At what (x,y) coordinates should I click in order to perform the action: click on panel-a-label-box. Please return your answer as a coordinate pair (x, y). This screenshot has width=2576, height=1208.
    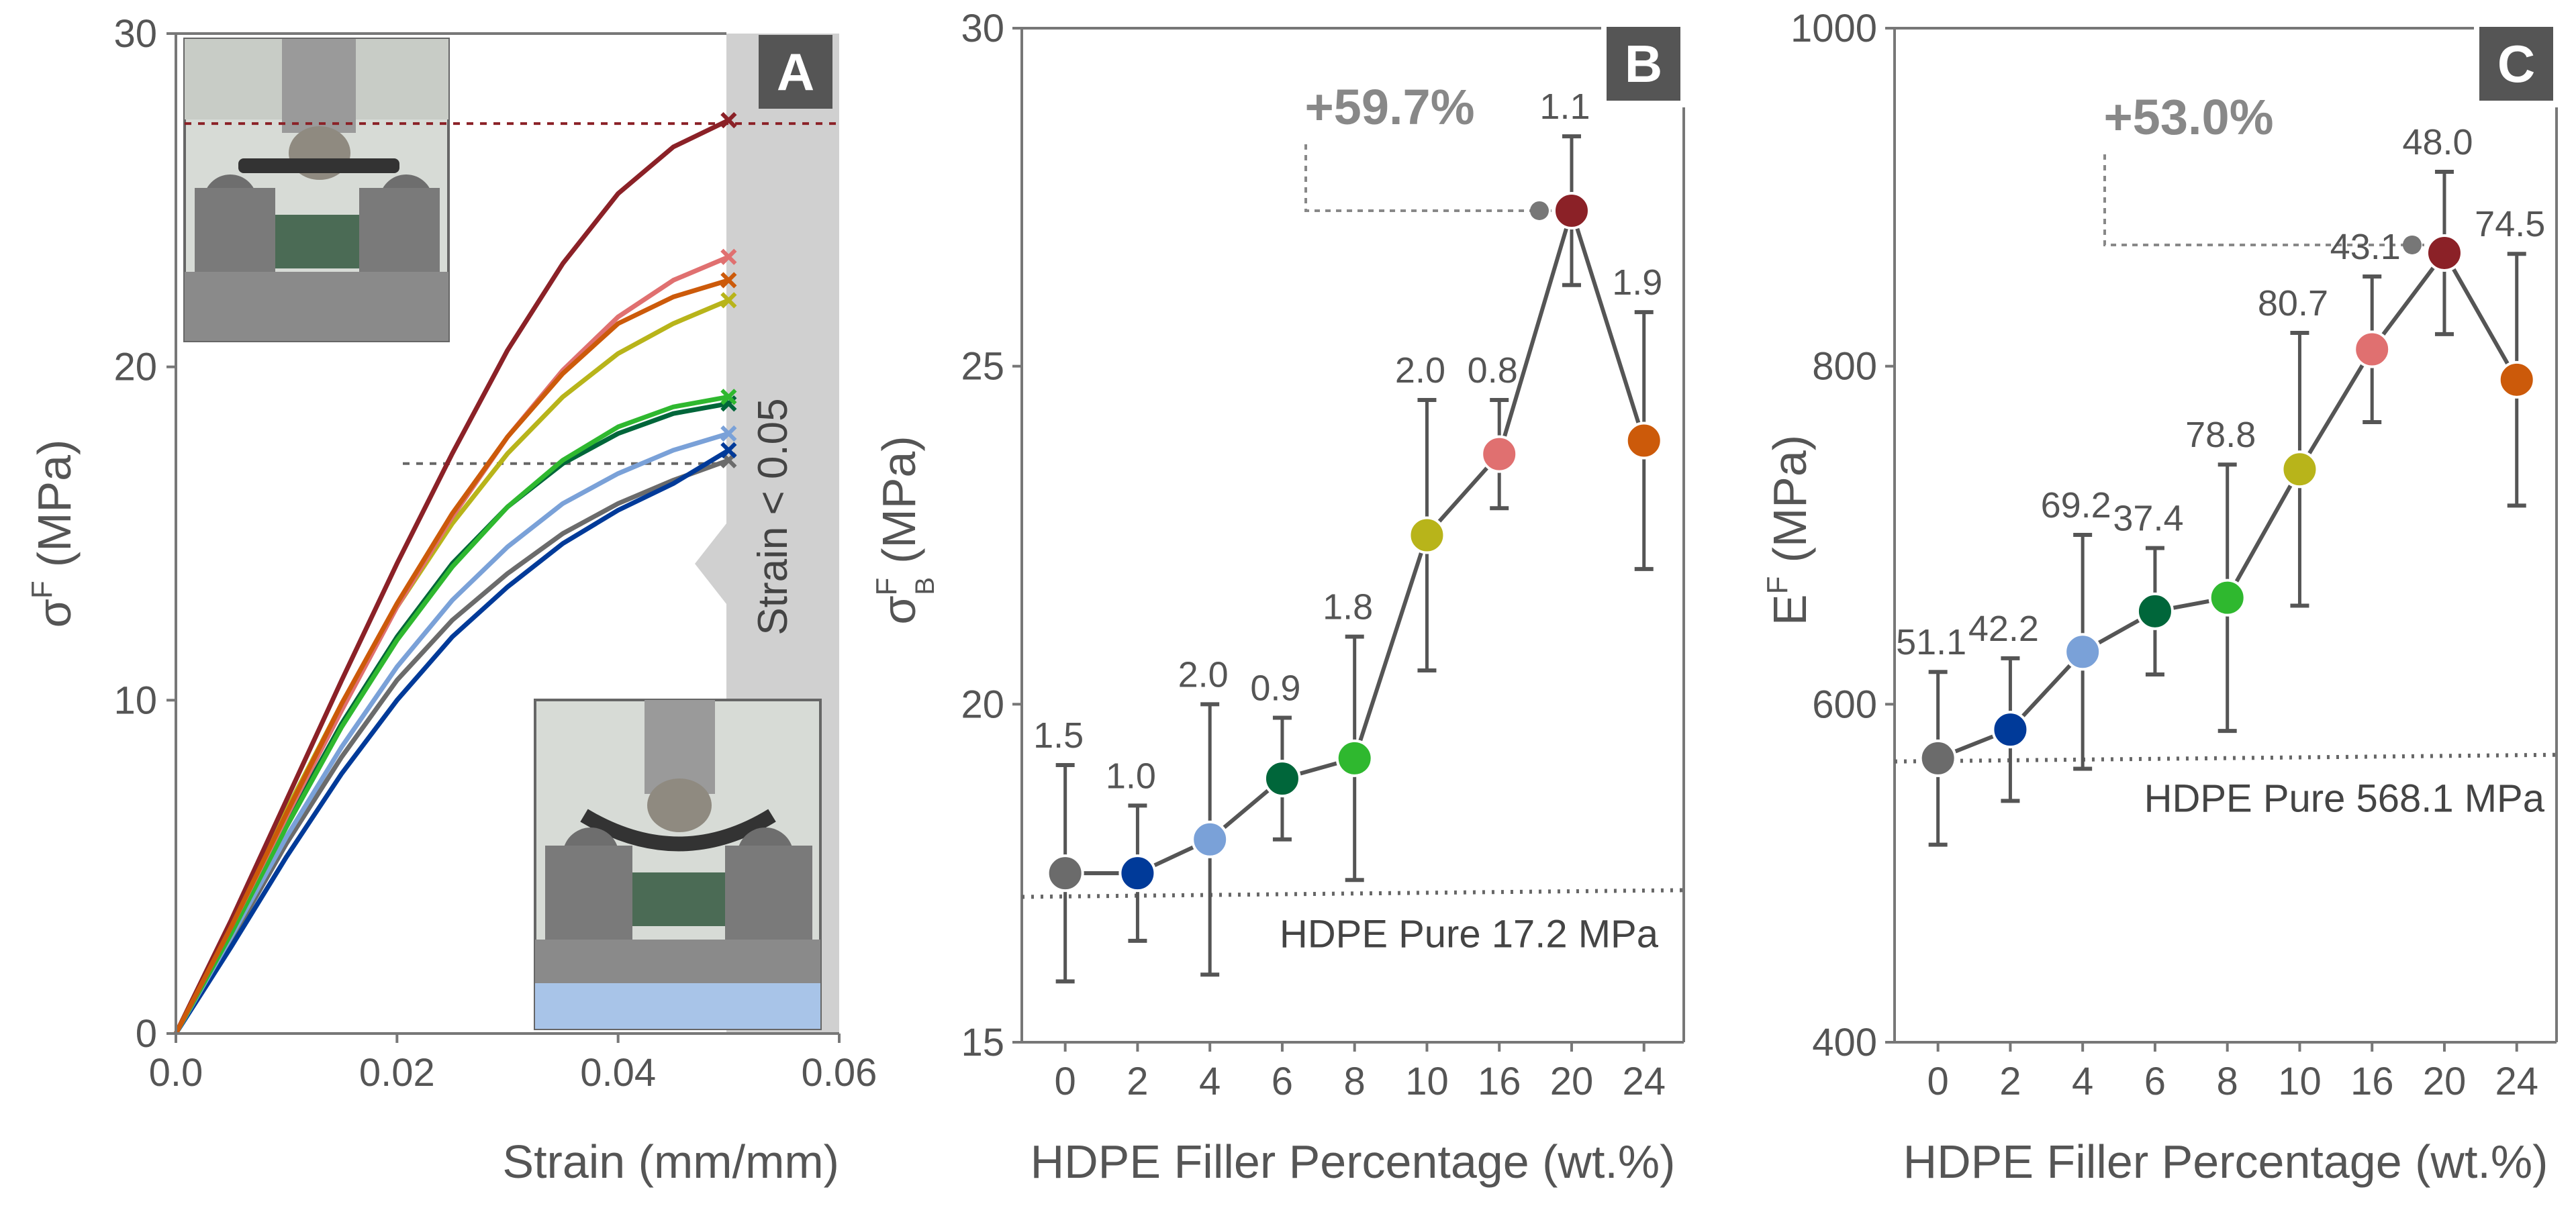
    Looking at the image, I should click on (795, 72).